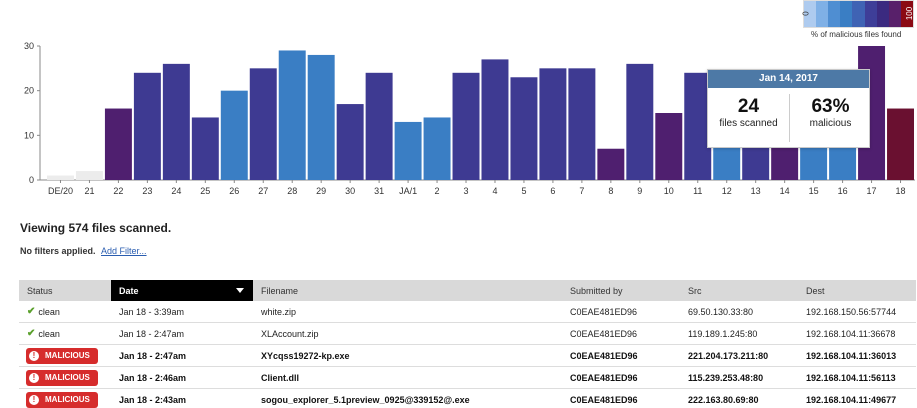 This screenshot has width=917, height=408. I want to click on src-cell: 119.189.1.245:80, so click(723, 333).